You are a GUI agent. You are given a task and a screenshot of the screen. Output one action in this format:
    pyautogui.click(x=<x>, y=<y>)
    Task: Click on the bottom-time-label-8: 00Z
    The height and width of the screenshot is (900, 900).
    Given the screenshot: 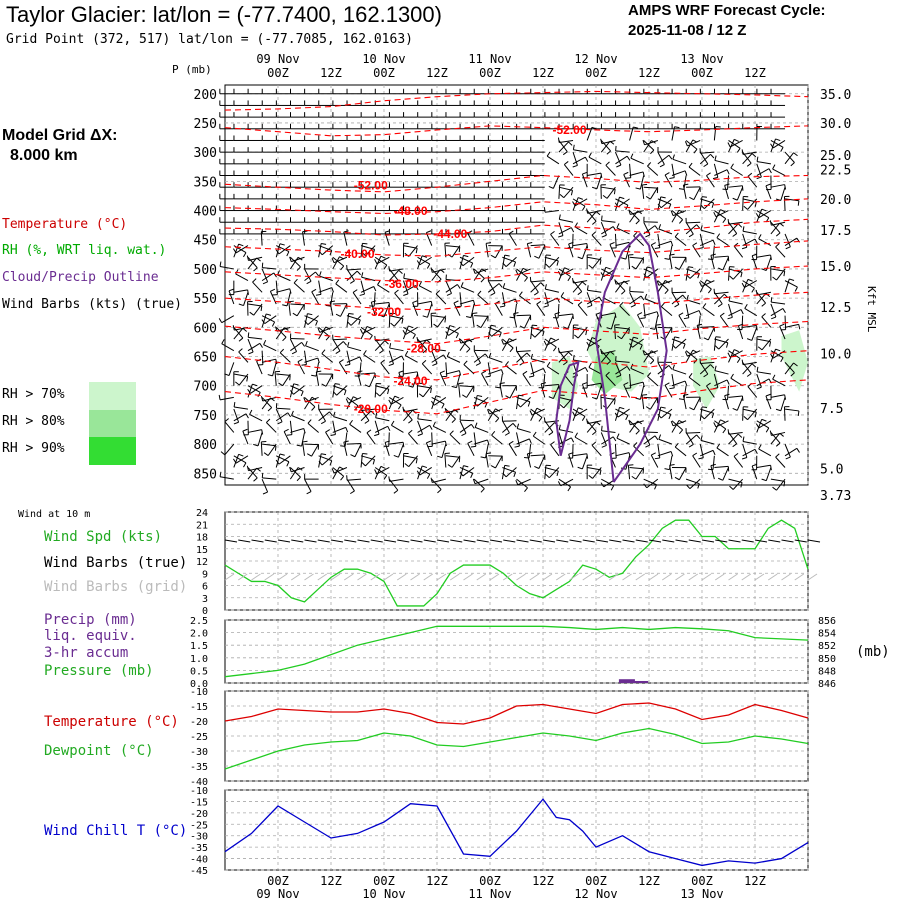 What is the action you would take?
    pyautogui.click(x=702, y=881)
    